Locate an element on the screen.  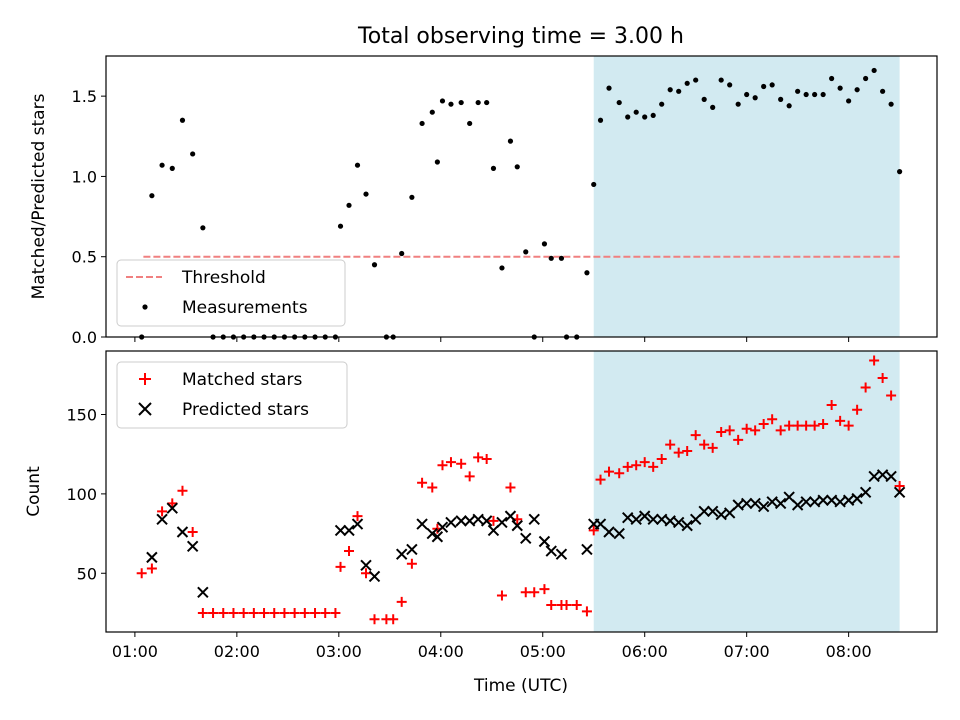
x-tick-label: 01:00 is located at coordinates (135, 651).